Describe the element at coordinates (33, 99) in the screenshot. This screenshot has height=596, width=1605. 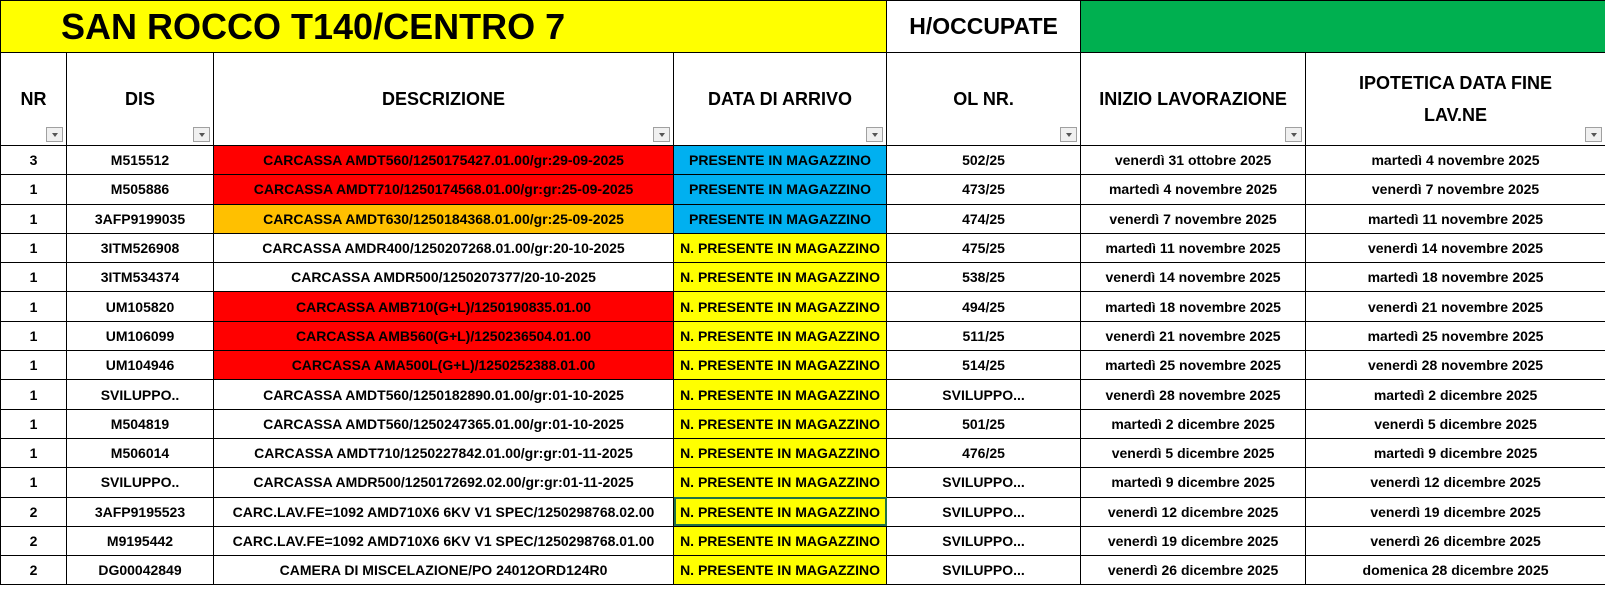
I see `header-nr: NR` at that location.